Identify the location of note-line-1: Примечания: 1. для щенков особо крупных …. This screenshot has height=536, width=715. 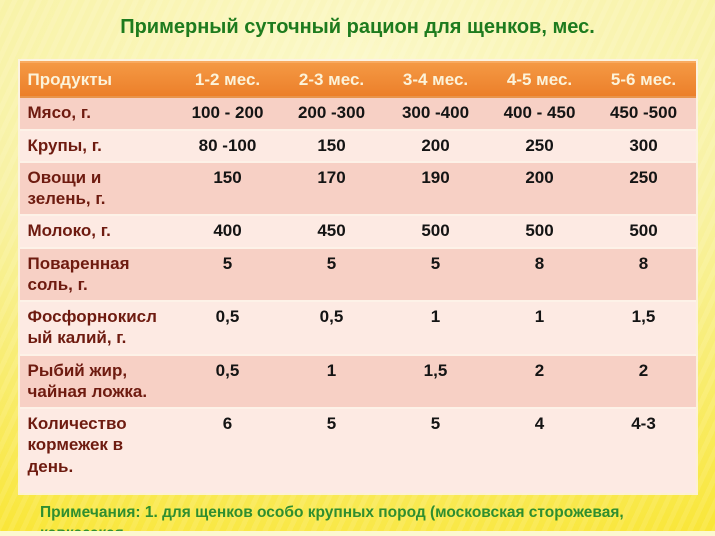
(332, 519).